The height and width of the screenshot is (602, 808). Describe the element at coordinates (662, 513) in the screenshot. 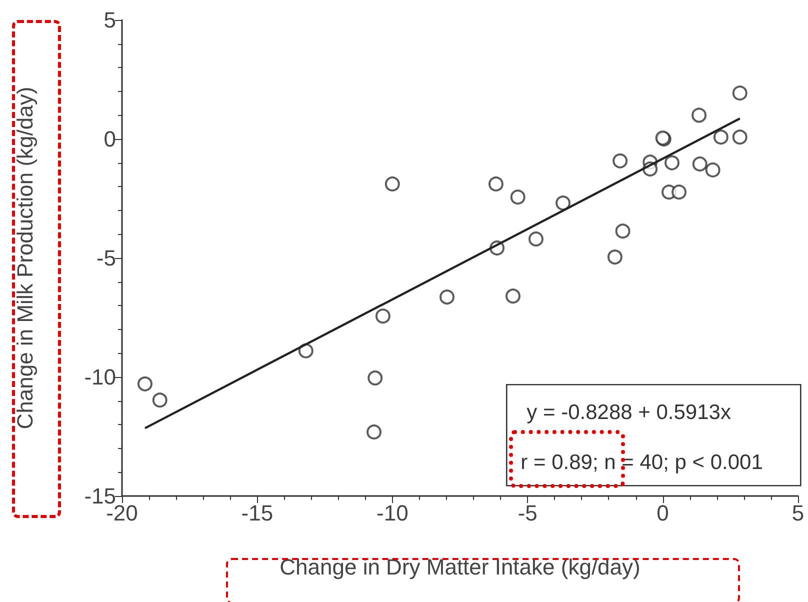

I see `x-tick-label: 0` at that location.